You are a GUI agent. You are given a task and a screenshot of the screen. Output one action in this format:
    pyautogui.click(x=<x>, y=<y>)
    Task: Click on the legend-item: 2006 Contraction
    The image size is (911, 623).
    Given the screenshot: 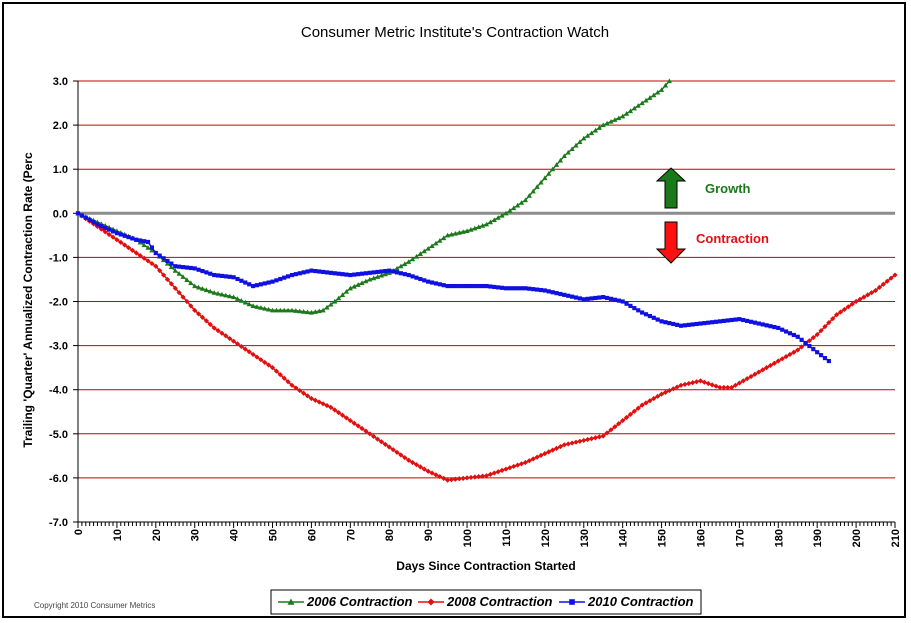 What is the action you would take?
    pyautogui.click(x=345, y=601)
    